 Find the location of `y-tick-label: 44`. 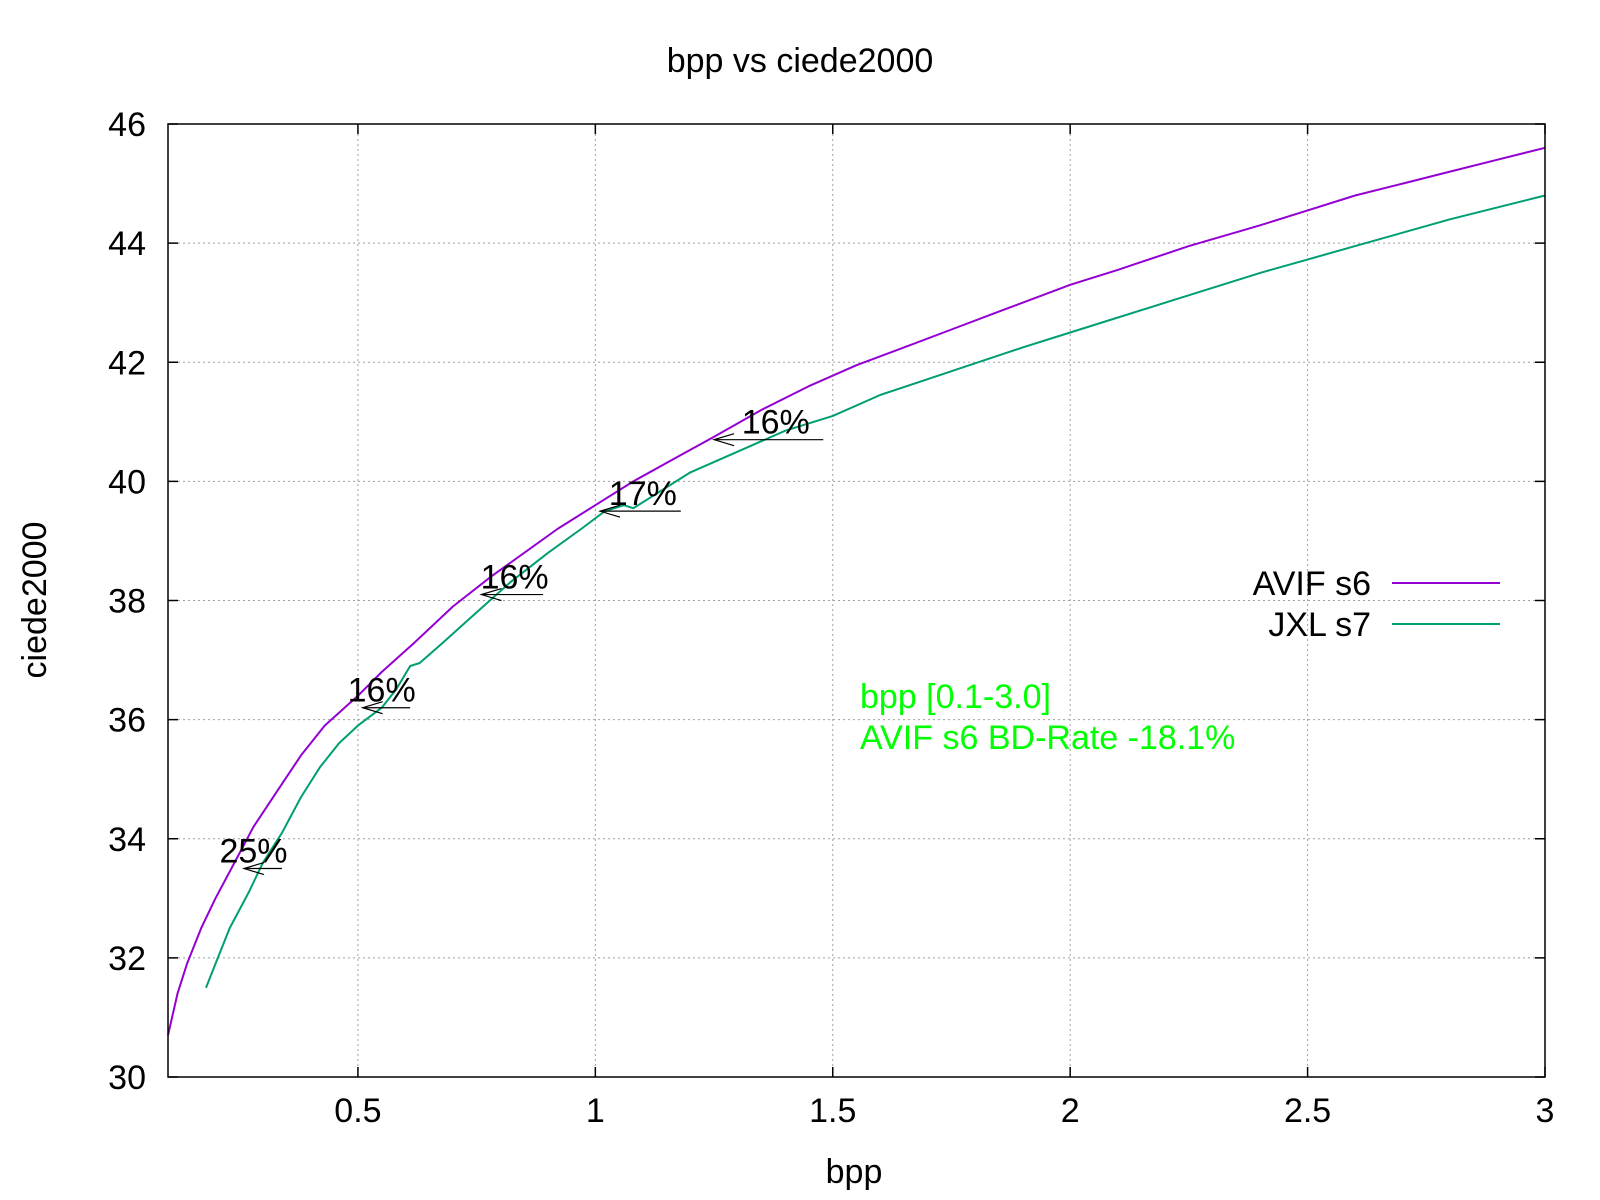

y-tick-label: 44 is located at coordinates (127, 244).